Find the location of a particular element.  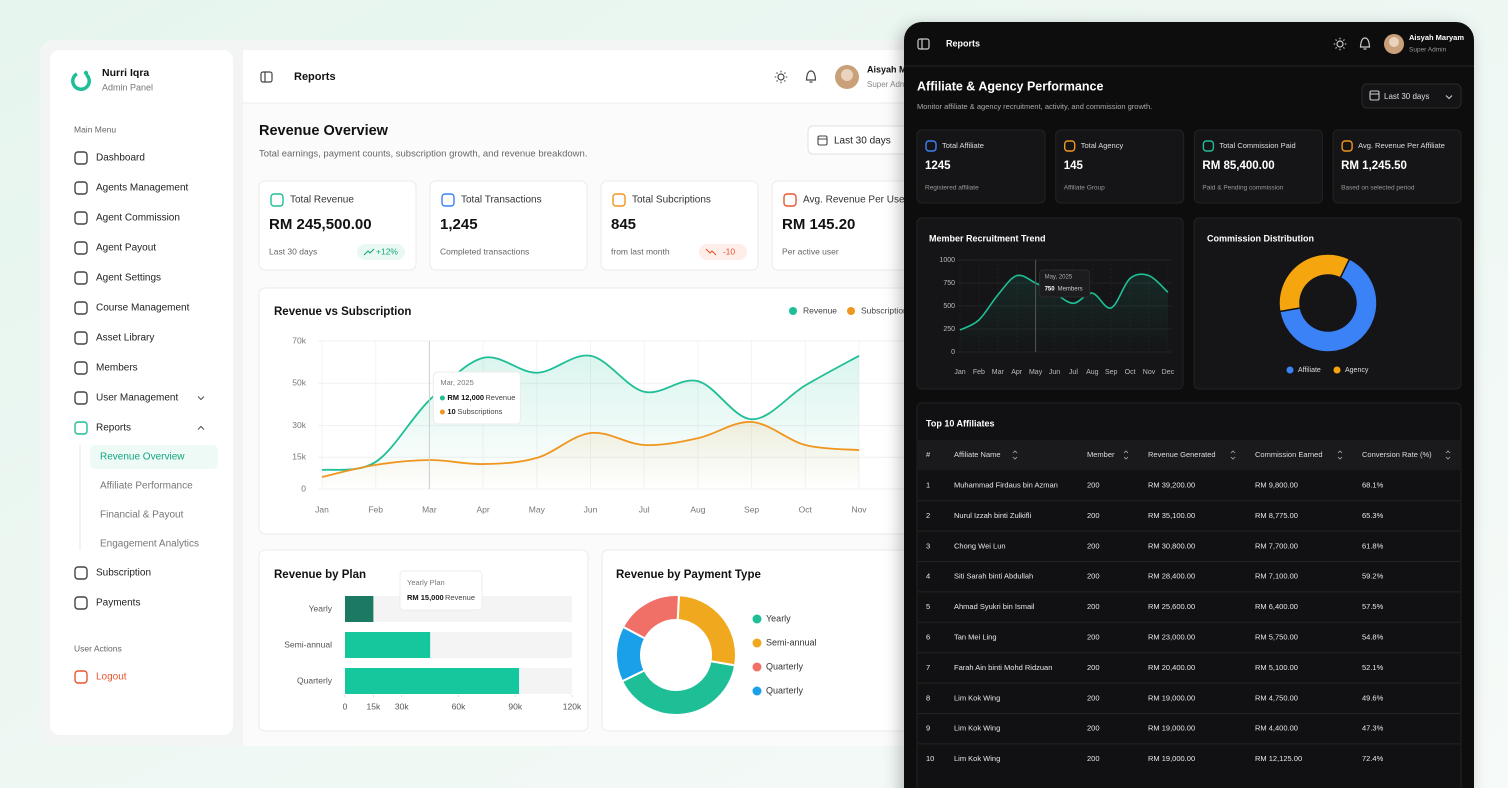

menu-item: Payments is located at coordinates (118, 603).